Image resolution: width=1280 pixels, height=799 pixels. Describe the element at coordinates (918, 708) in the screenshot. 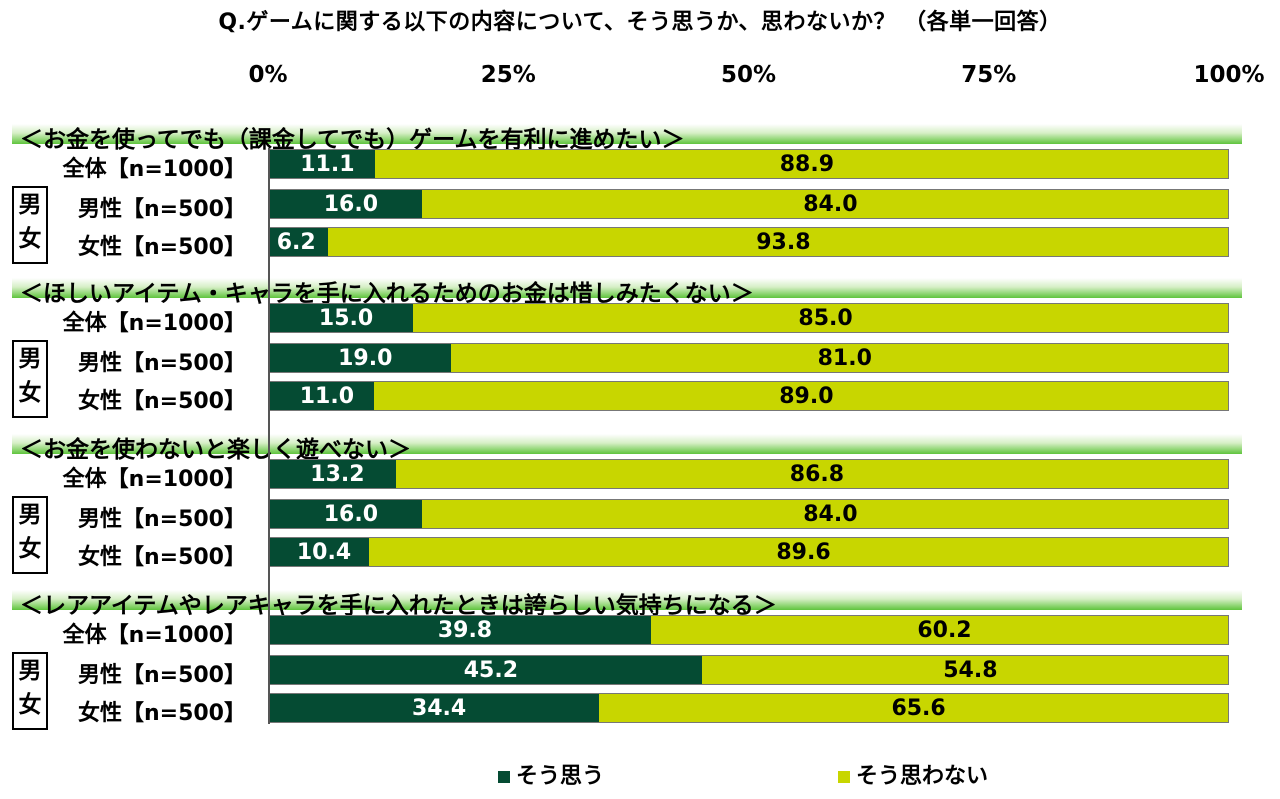

I see `data-label-no: 65.6` at that location.